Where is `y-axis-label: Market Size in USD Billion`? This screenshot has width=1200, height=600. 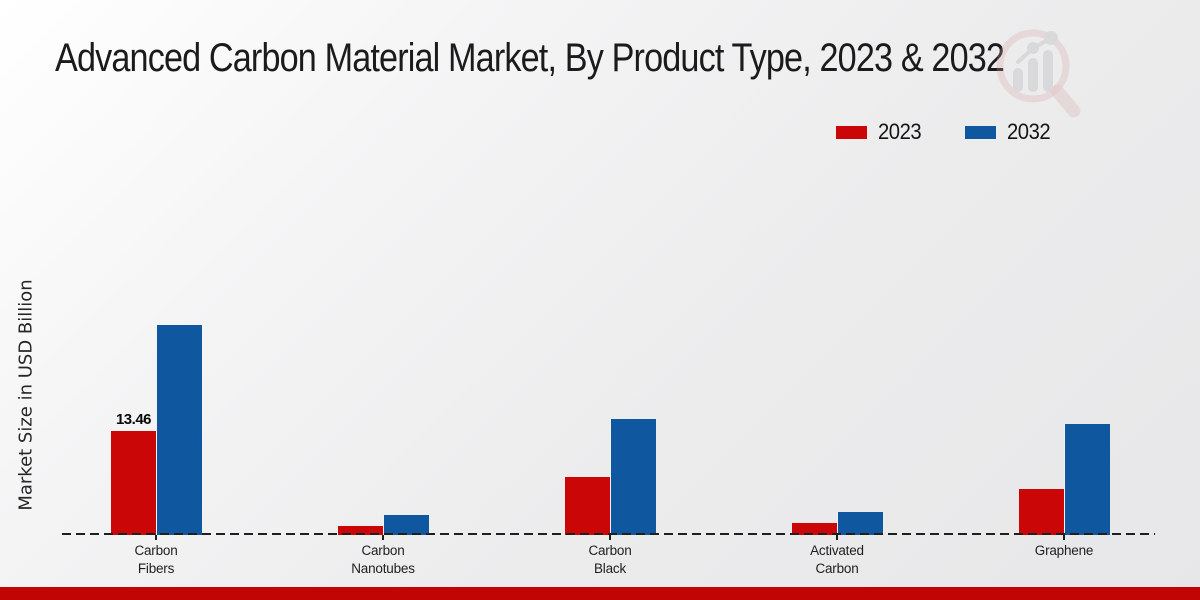 y-axis-label: Market Size in USD Billion is located at coordinates (26, 395).